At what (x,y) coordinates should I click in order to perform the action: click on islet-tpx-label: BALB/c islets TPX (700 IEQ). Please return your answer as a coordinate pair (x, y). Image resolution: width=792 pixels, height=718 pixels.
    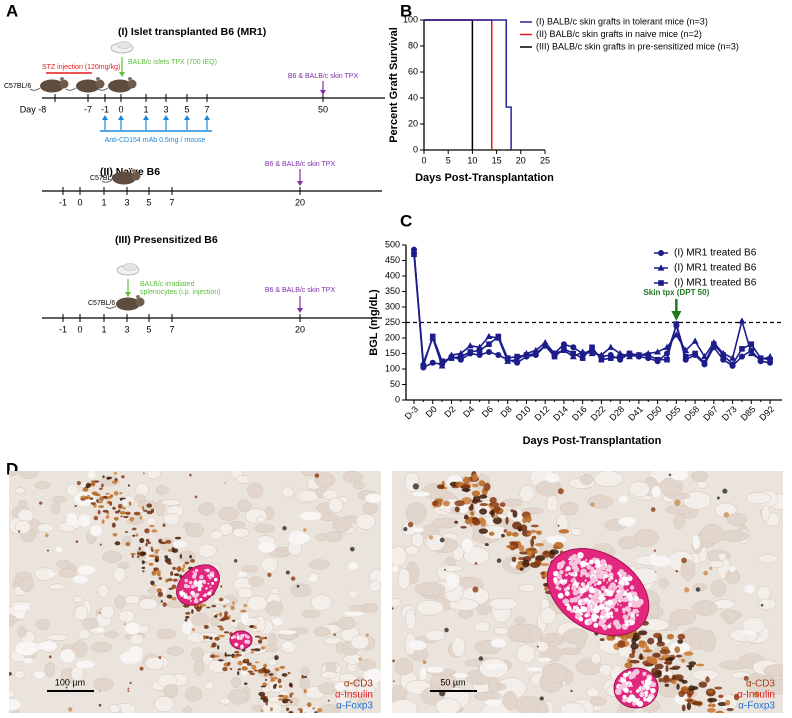
    Looking at the image, I should click on (172, 62).